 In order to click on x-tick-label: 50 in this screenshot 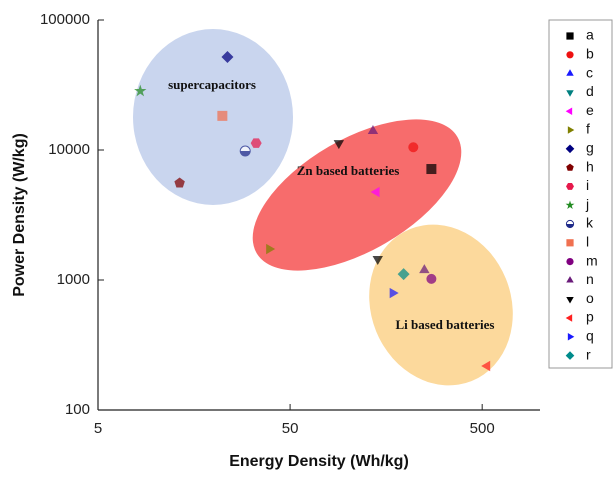, I will do `click(290, 428)`.